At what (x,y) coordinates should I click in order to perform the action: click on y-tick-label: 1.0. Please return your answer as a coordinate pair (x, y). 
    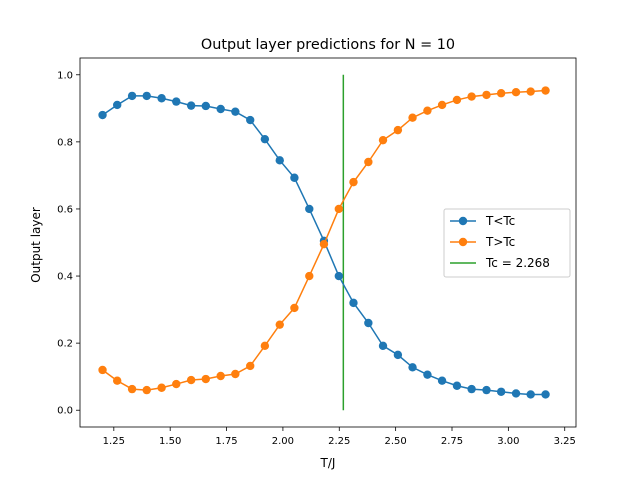
    Looking at the image, I should click on (65, 75).